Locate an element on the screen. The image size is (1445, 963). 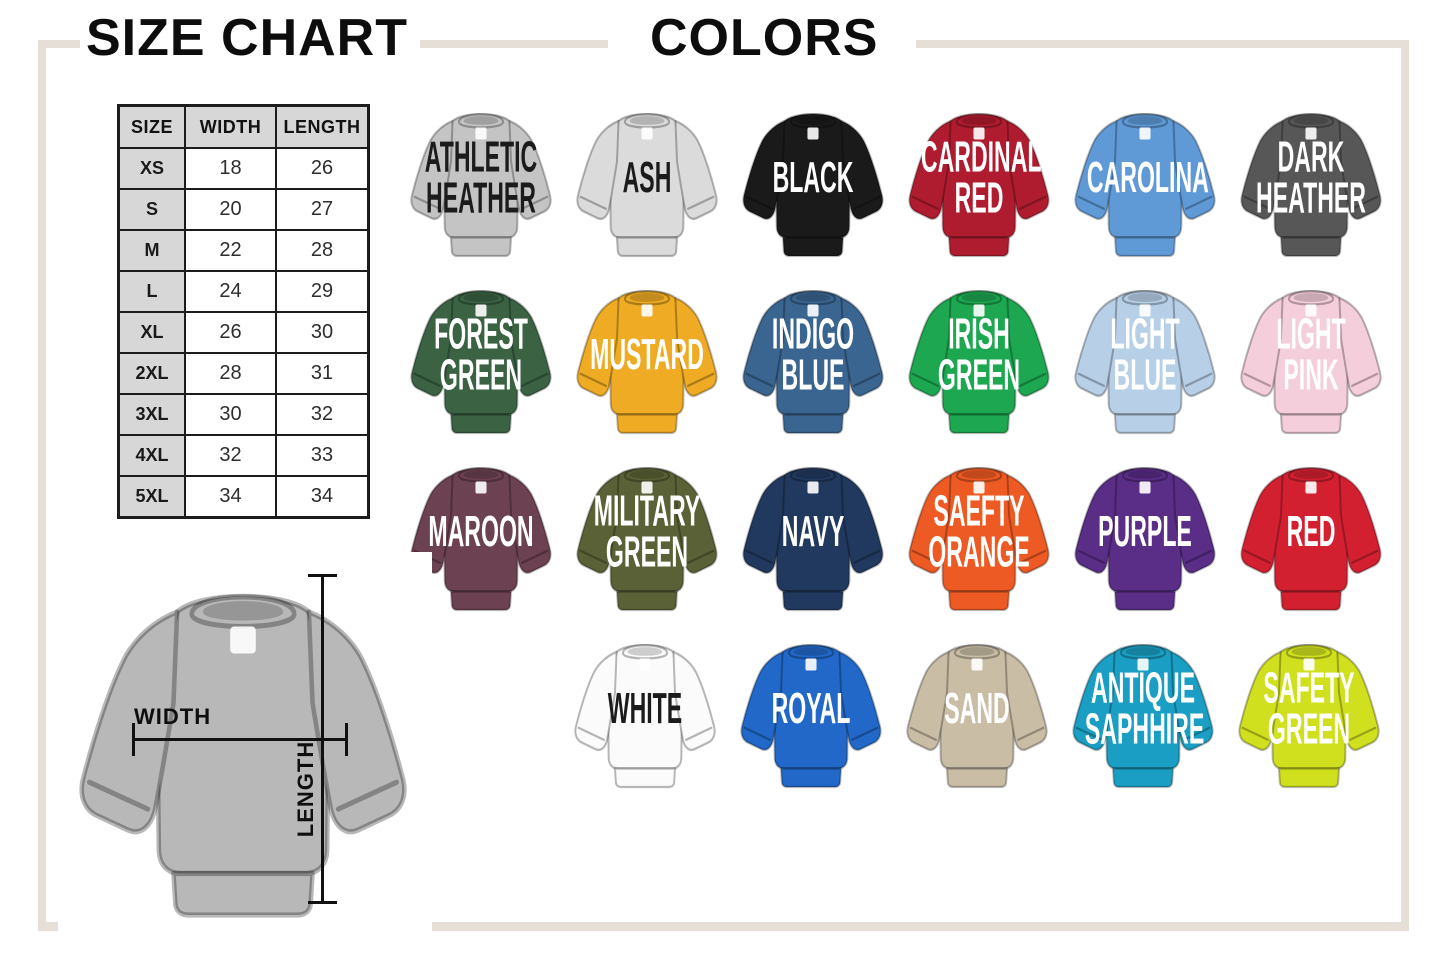
measurement-sweatshirt-image is located at coordinates (243, 750).